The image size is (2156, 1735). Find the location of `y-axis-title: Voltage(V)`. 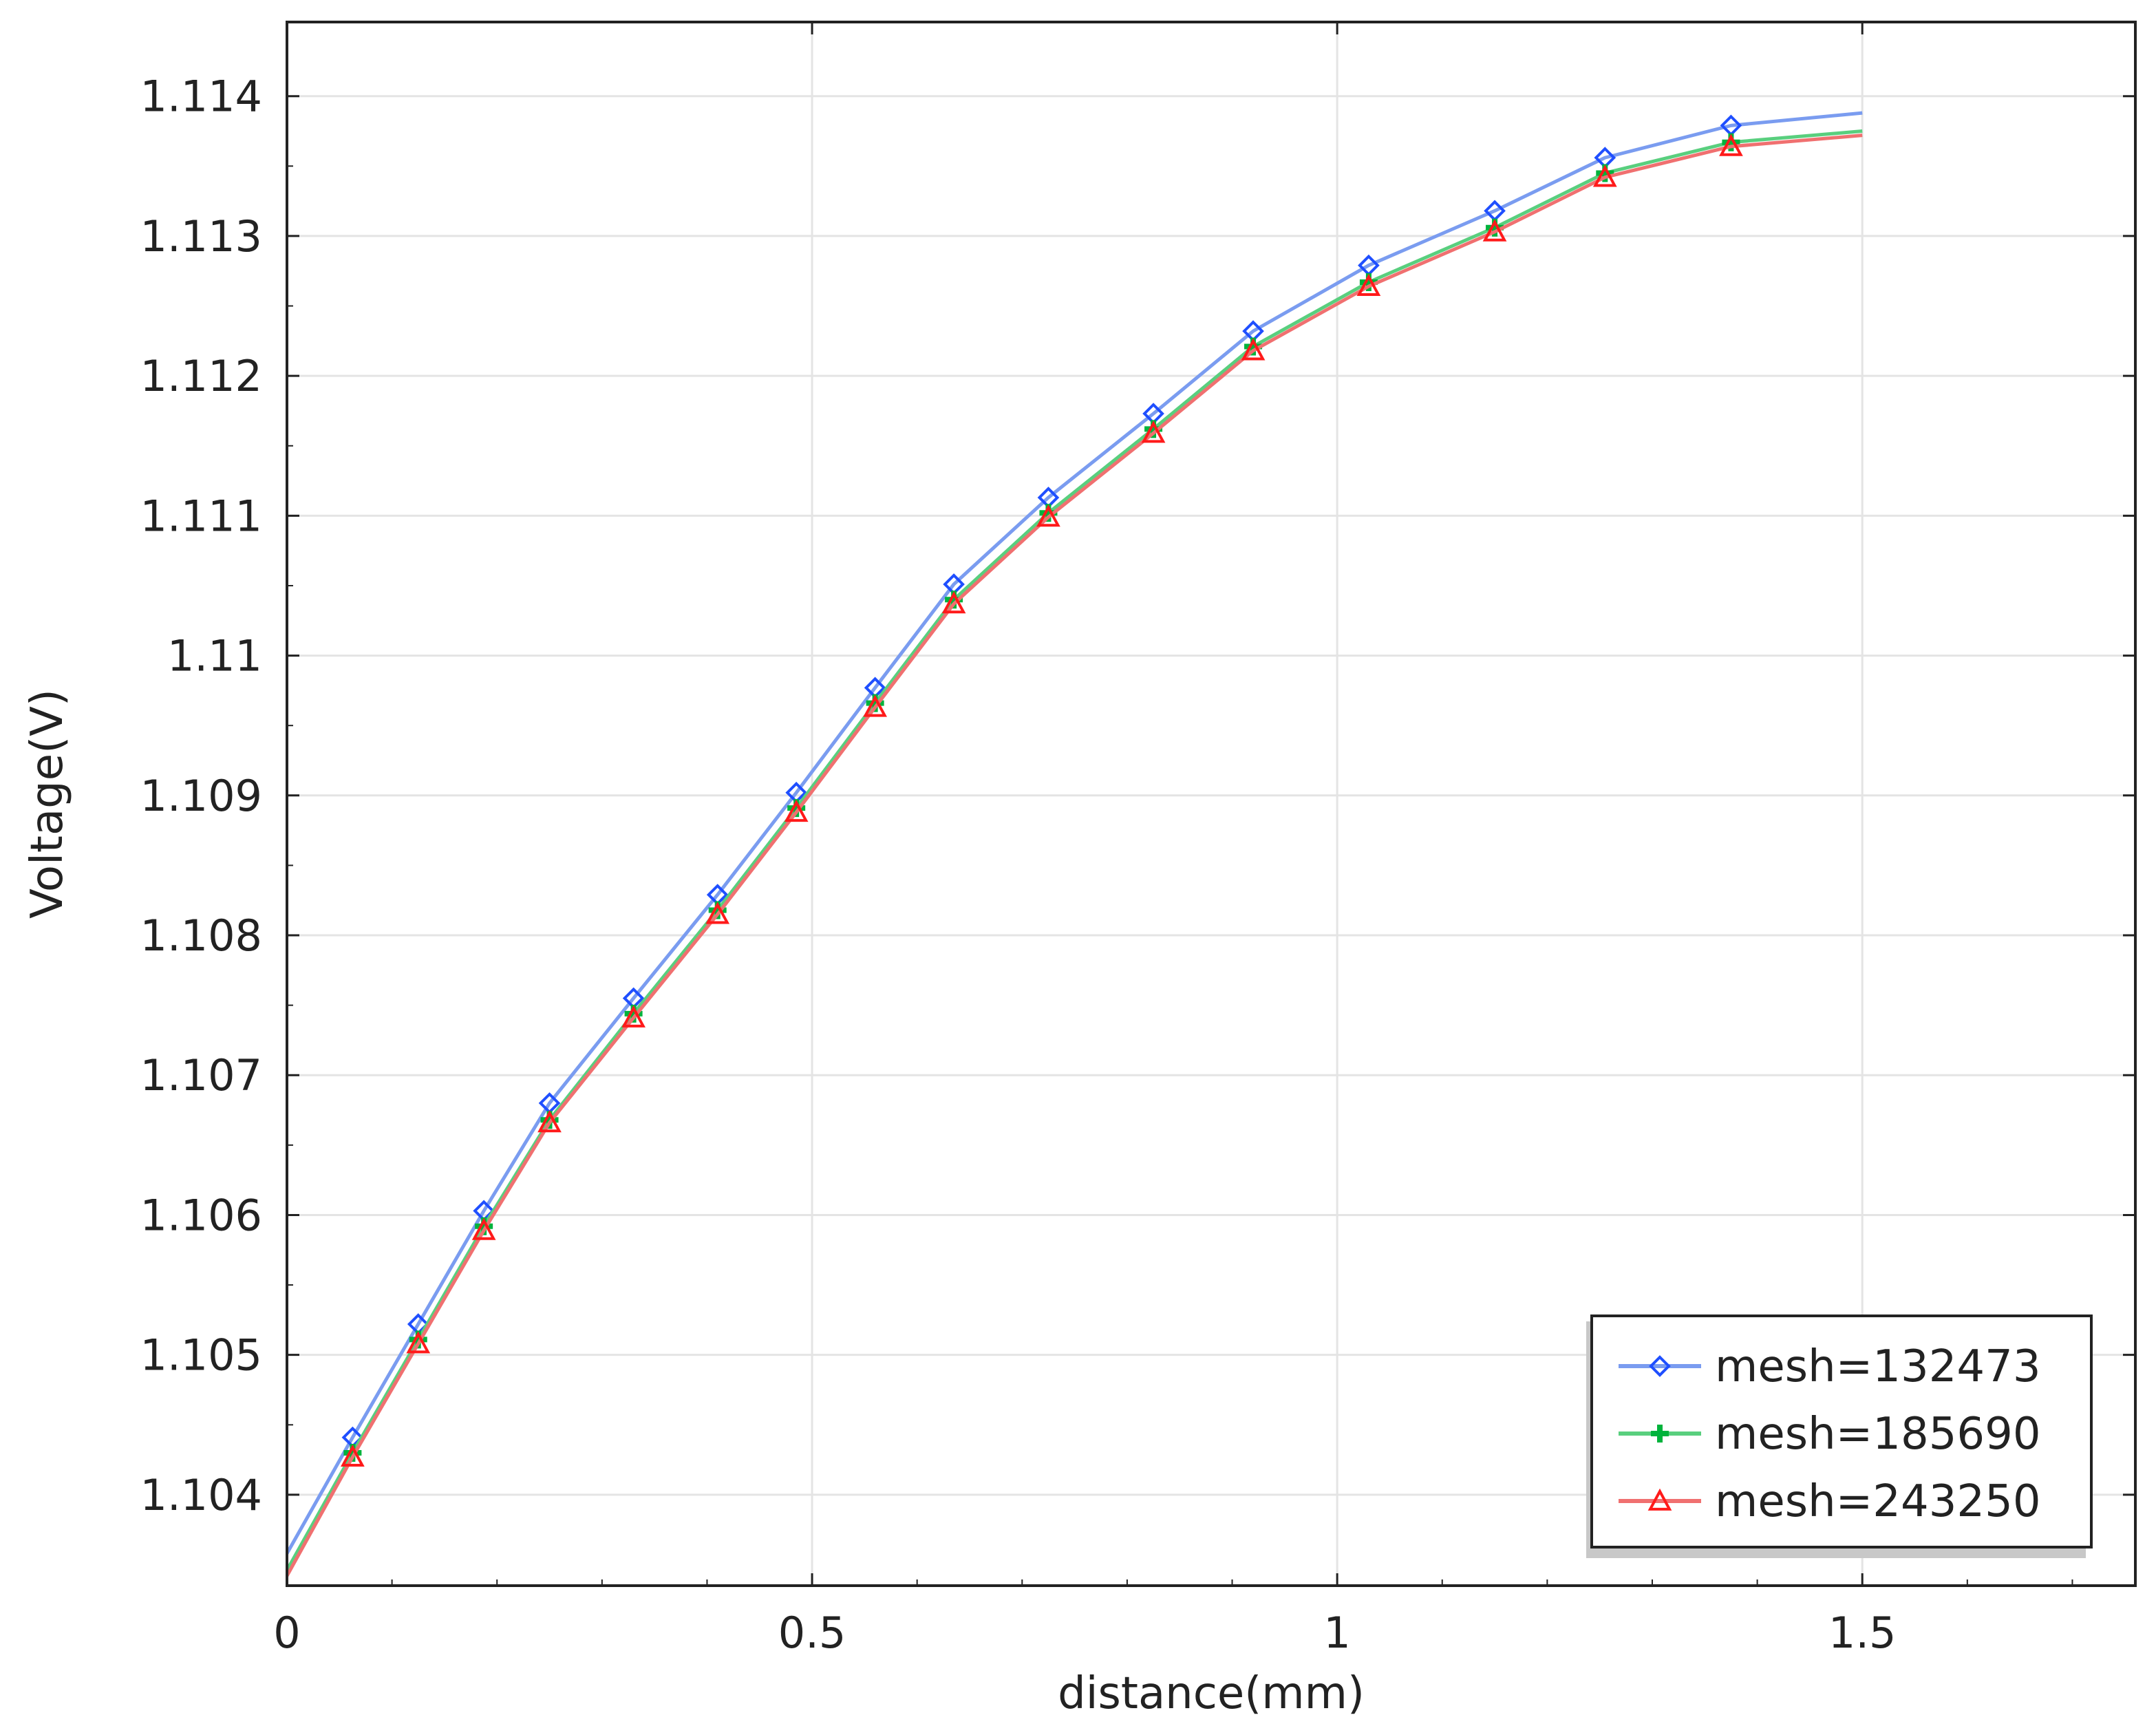

y-axis-title: Voltage(V) is located at coordinates (47, 804).